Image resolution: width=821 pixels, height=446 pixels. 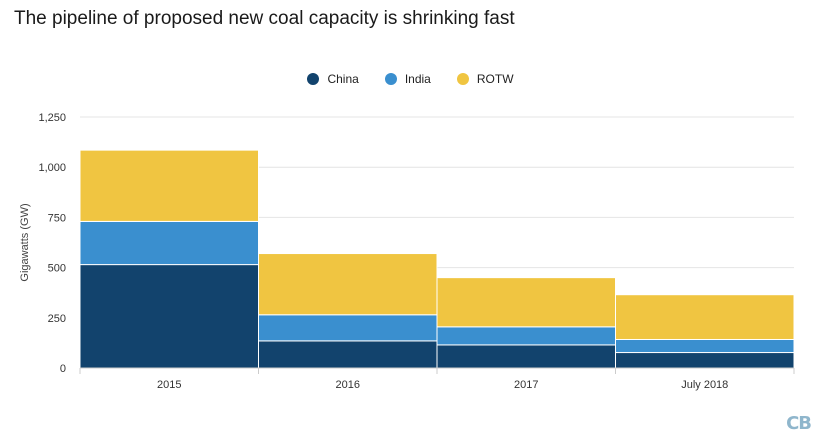 I want to click on bar-india-july-2018, so click(x=705, y=346).